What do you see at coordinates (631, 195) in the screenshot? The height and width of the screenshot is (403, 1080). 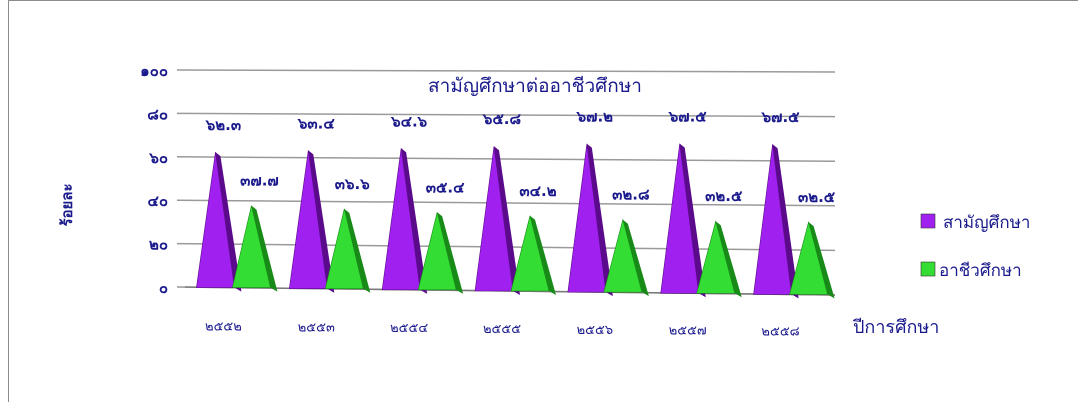 I see `data-label-1: ๓๒.๘` at bounding box center [631, 195].